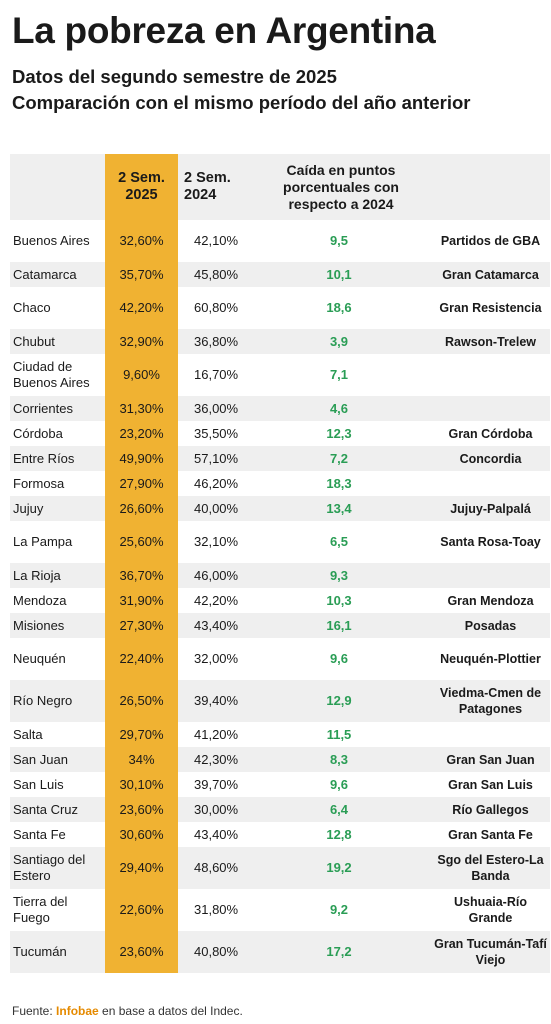  Describe the element at coordinates (38, 784) in the screenshot. I see `province-cell: San Luis` at that location.